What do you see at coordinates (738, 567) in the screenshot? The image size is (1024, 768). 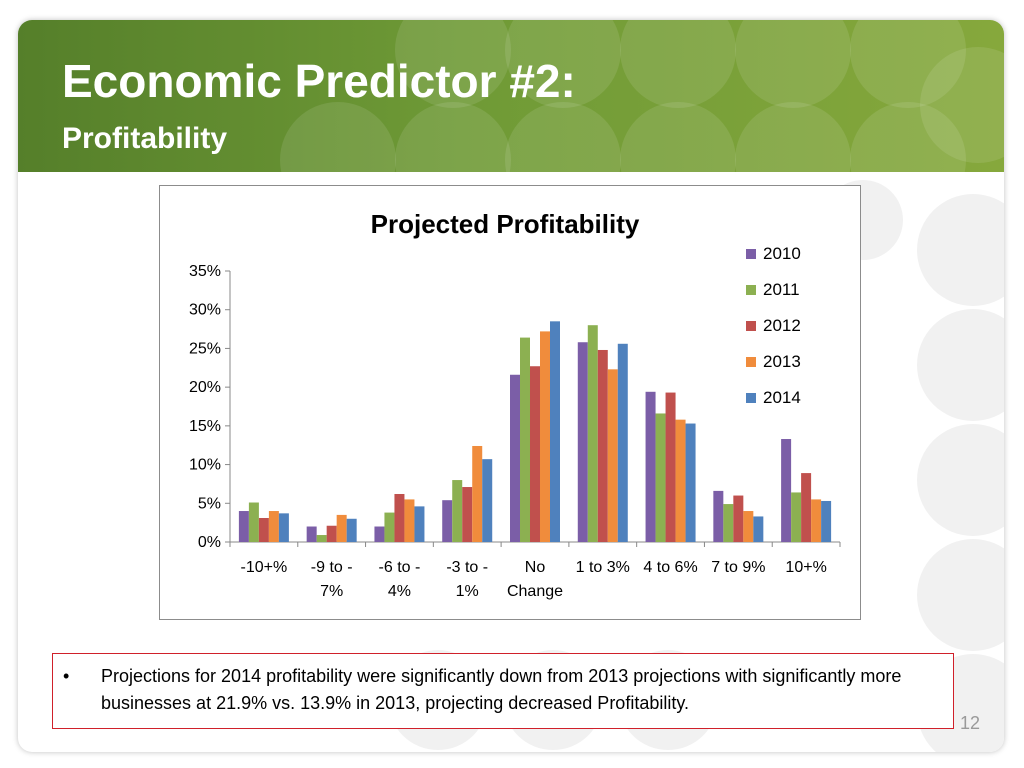 I see `x-tick-label: 7 to 9%` at bounding box center [738, 567].